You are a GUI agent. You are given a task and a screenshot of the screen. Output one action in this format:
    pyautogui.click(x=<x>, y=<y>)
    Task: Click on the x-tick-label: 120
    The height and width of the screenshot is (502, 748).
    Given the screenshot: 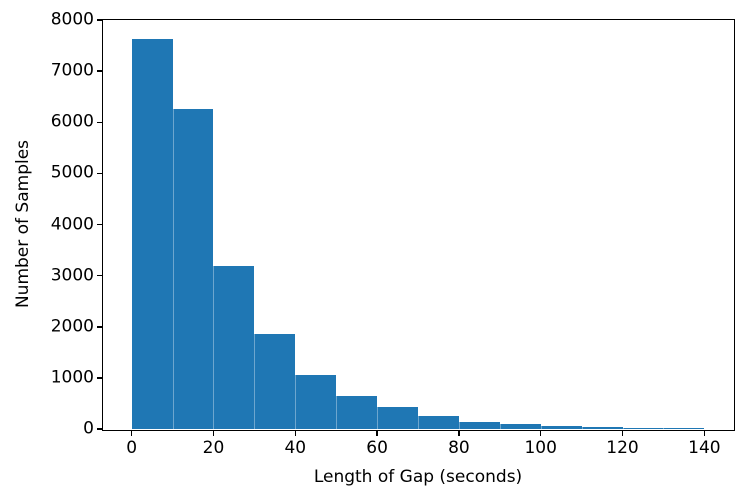 What is the action you would take?
    pyautogui.click(x=622, y=448)
    